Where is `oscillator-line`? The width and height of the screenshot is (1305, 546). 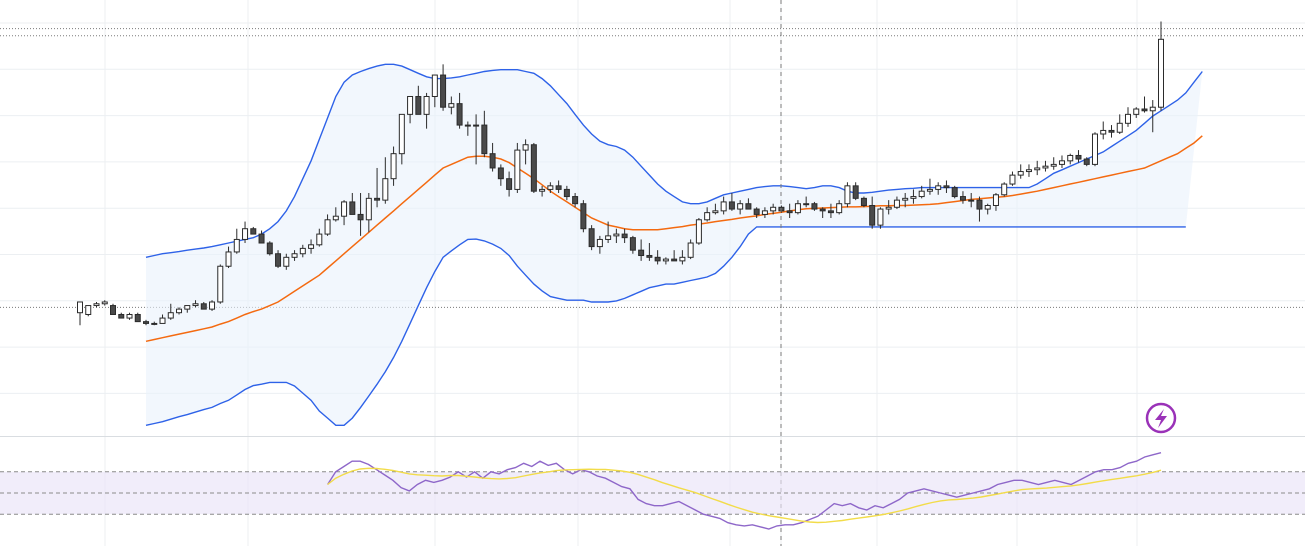 oscillator-line is located at coordinates (744, 491).